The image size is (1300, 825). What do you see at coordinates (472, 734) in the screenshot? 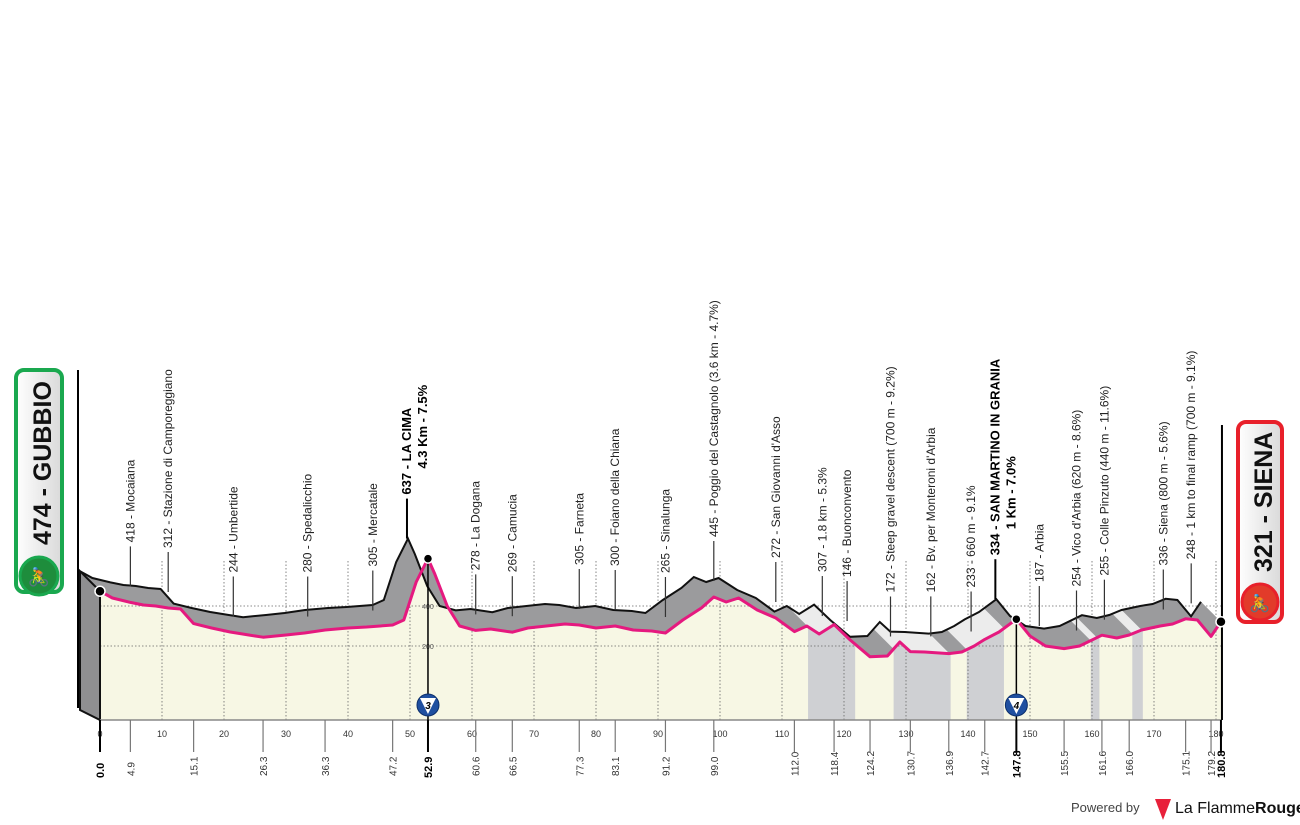
I see `km-tick-label: 60` at bounding box center [472, 734].